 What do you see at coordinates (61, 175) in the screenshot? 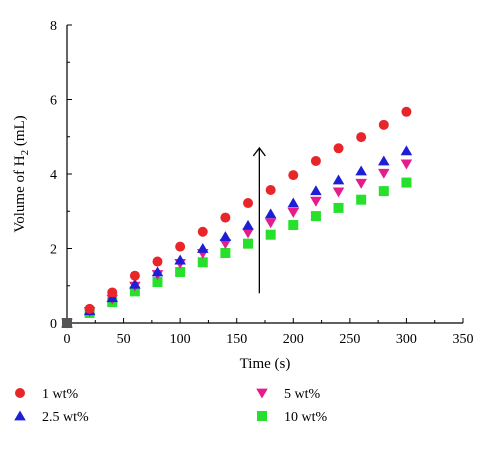
I see `y-axis-ticks: 0 2 4 6 8` at bounding box center [61, 175].